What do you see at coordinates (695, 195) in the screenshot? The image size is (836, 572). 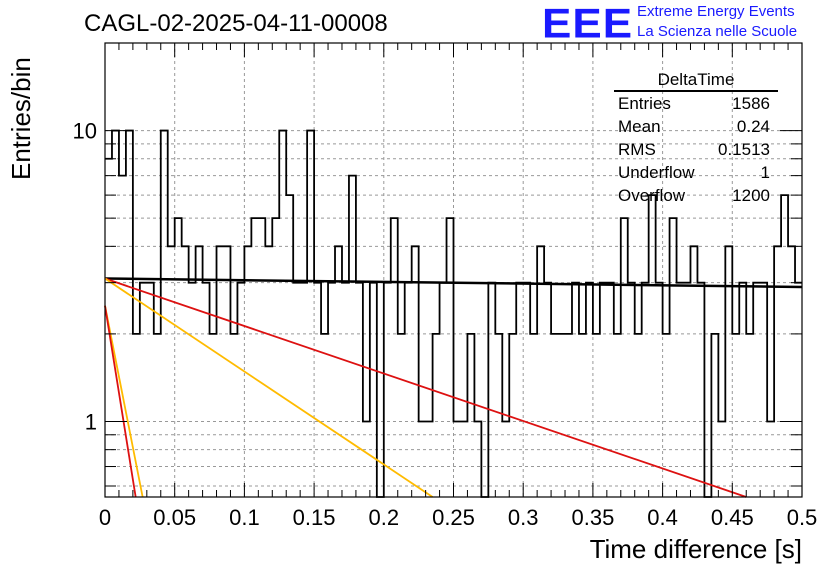 I see `stats-row-overflow: Overflow 1200` at bounding box center [695, 195].